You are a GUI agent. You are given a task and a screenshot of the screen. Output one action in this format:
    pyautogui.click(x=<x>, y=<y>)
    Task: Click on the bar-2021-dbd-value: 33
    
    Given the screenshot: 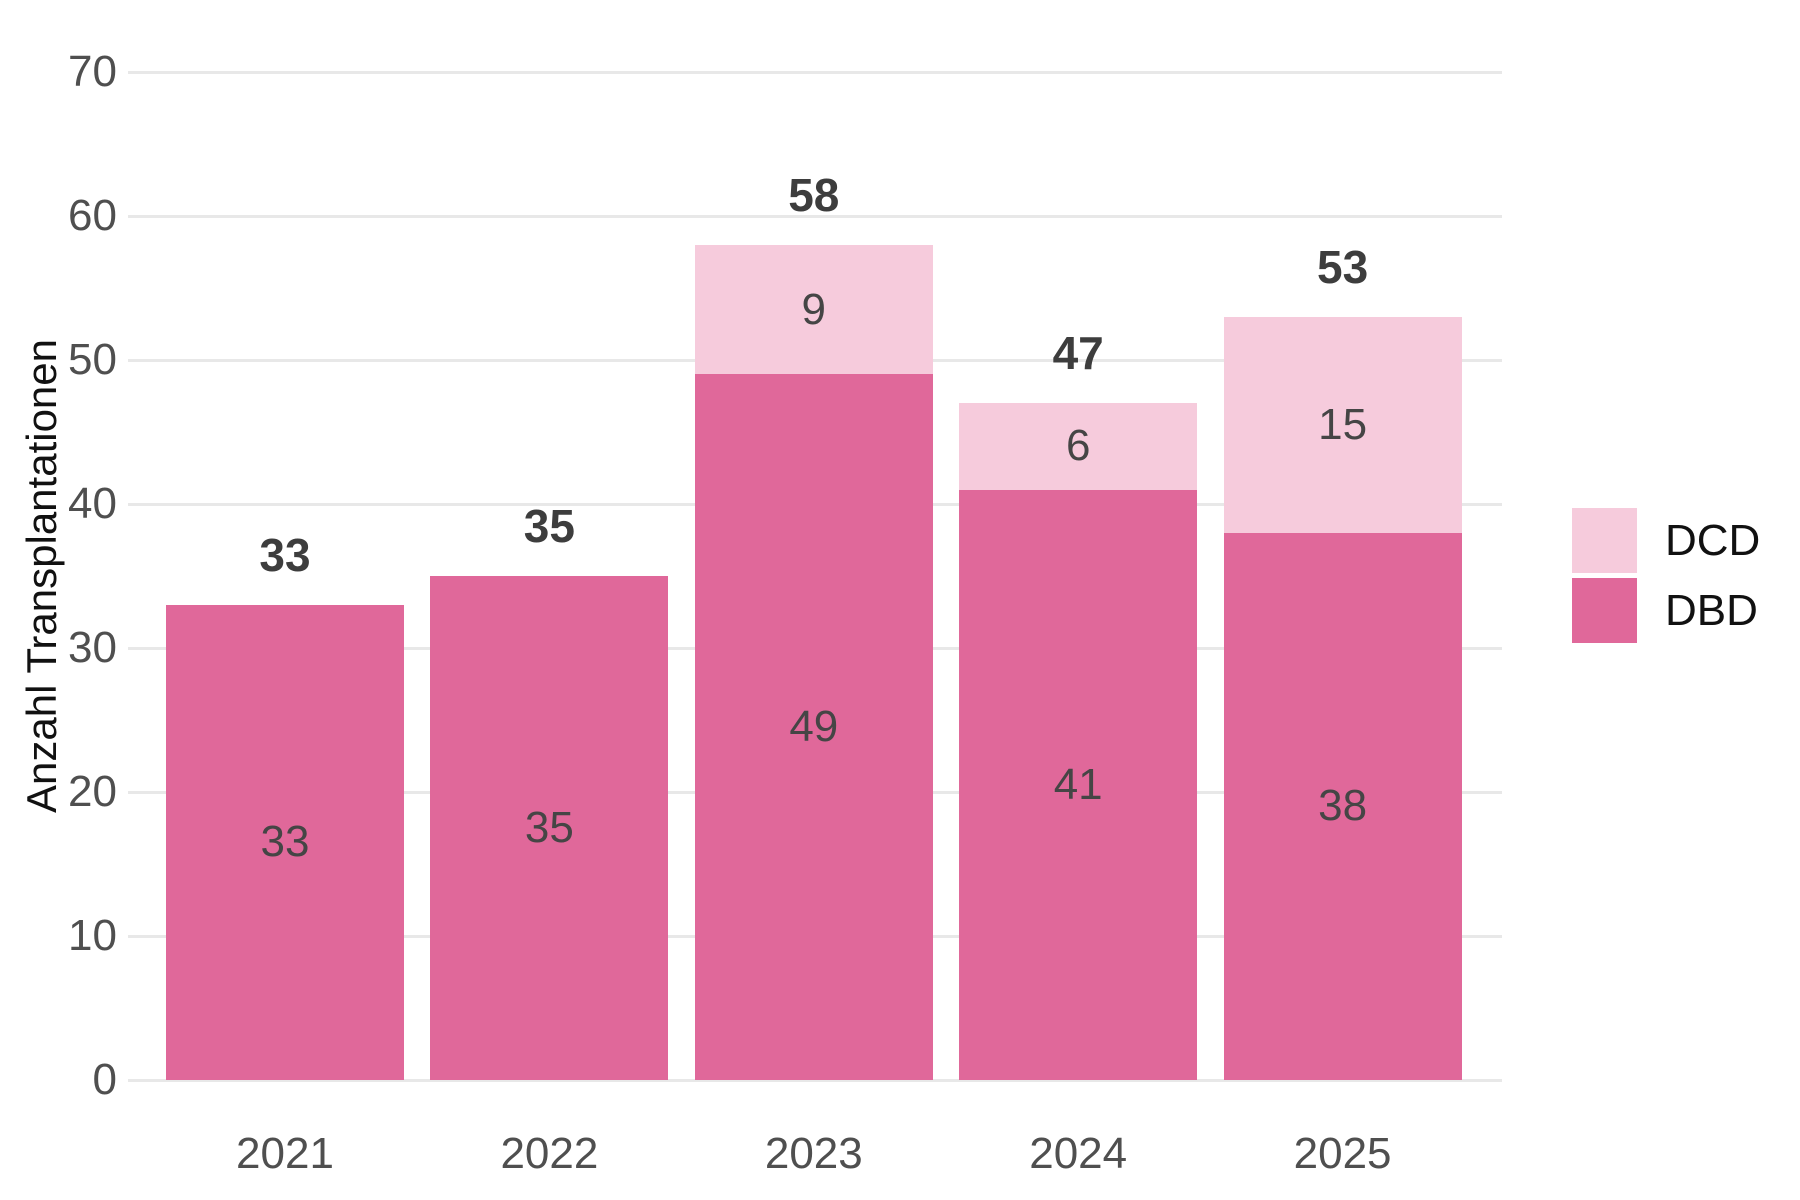 What is the action you would take?
    pyautogui.click(x=285, y=842)
    